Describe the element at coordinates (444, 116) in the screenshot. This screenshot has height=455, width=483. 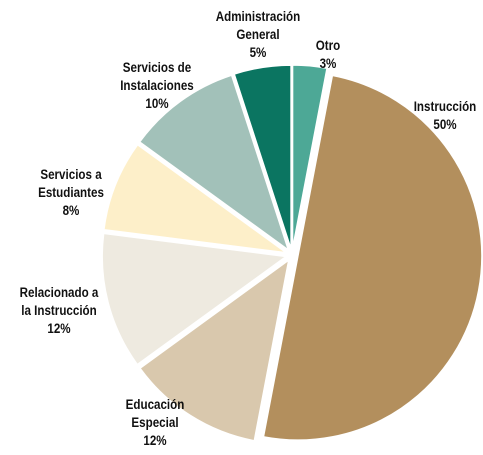
I see `label-instruccion: Instrucción 50%` at that location.